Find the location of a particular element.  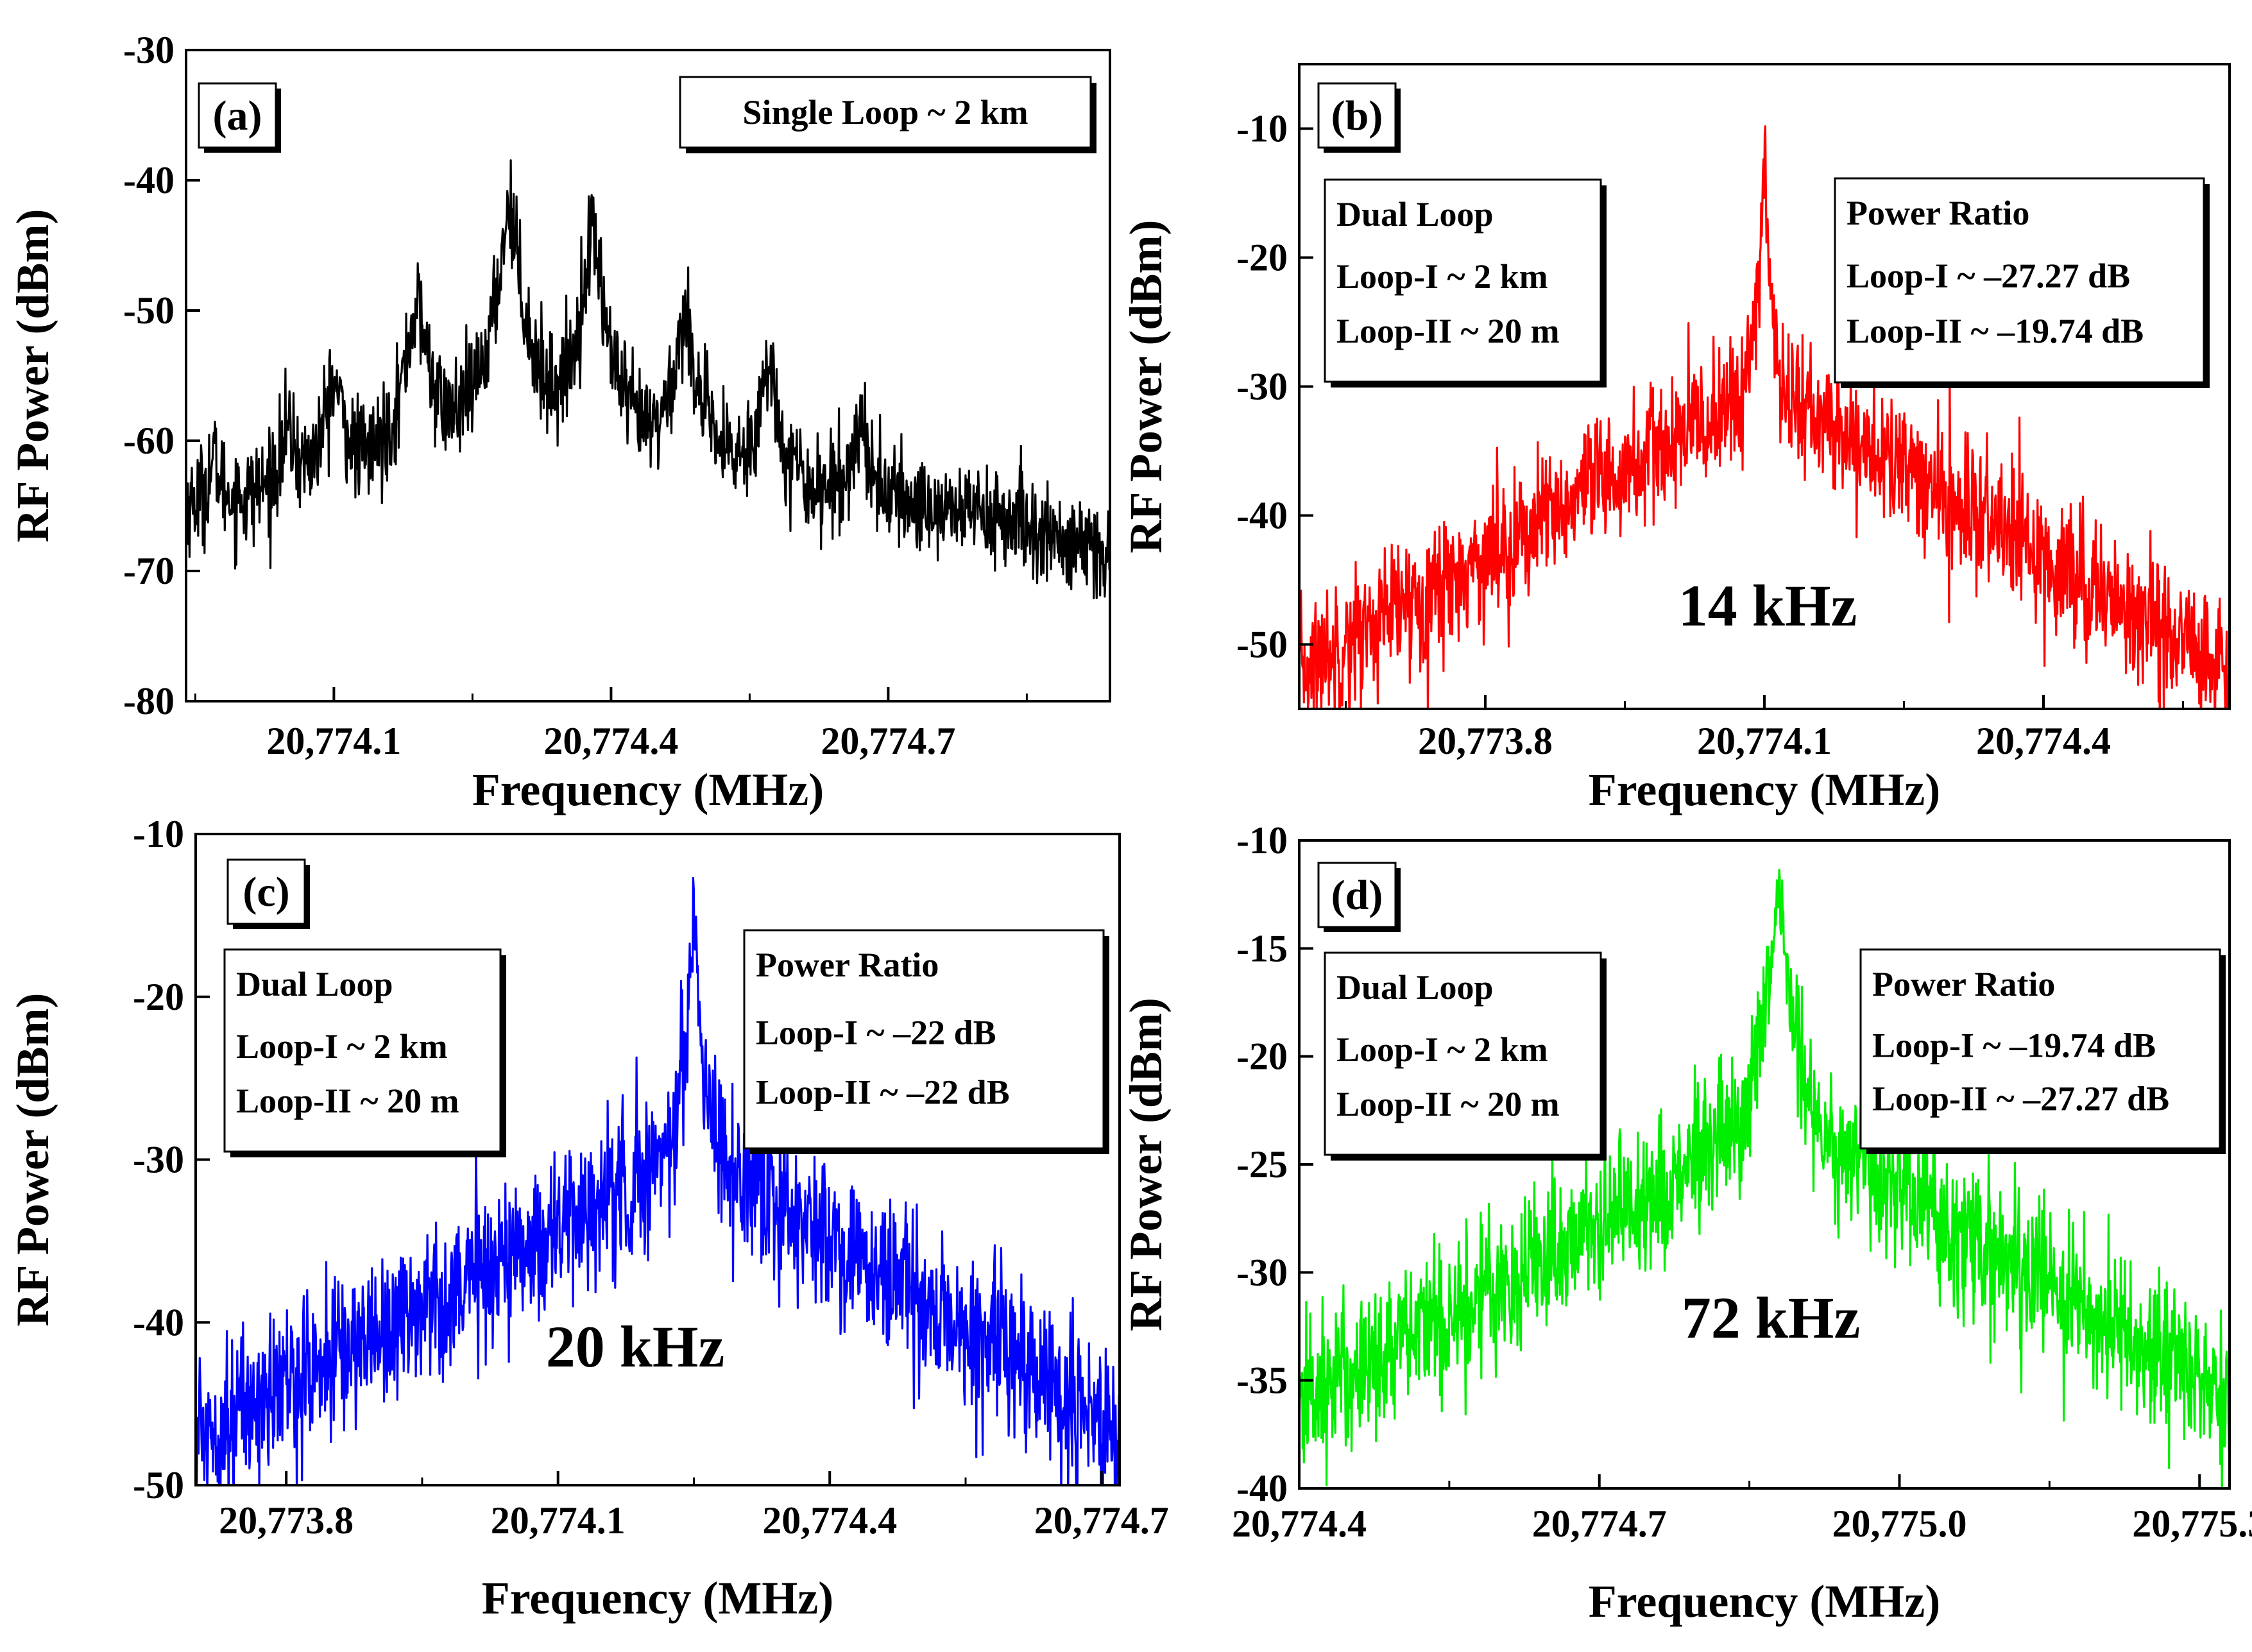

y-tick-label-a: -30 is located at coordinates (149, 50).